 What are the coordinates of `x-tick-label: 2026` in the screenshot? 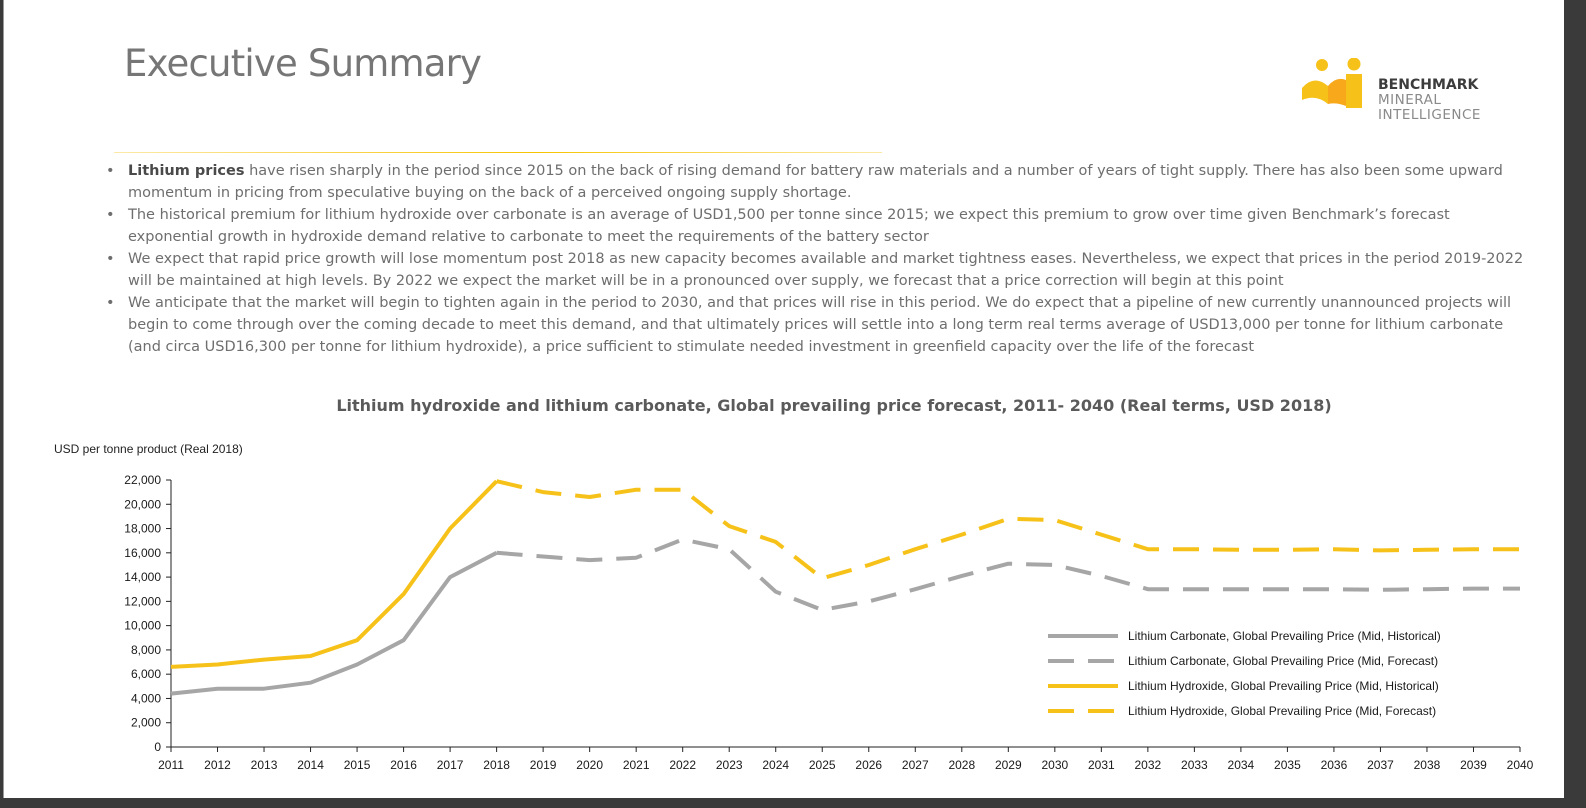 It's located at (868, 765).